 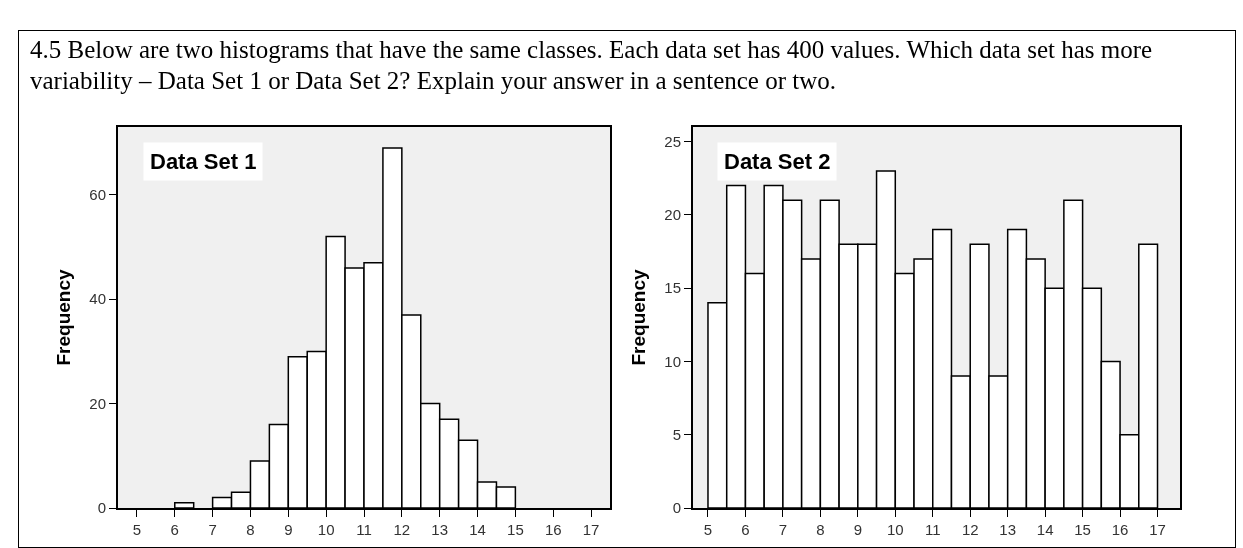 I want to click on y-tick-label: 40, so click(x=97, y=299).